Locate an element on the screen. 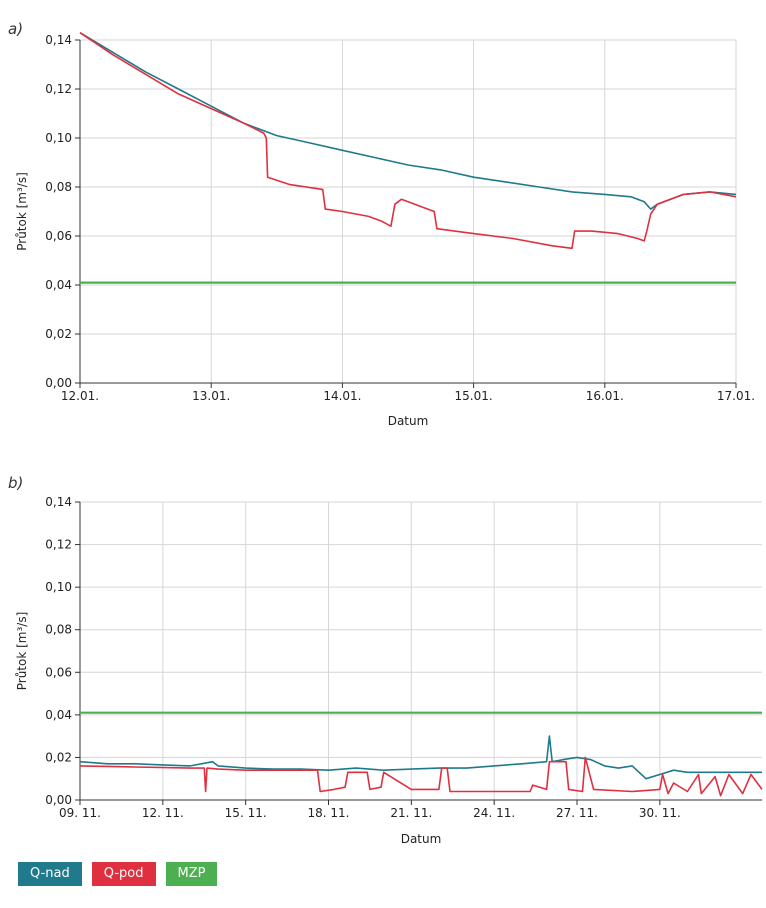 The height and width of the screenshot is (908, 766). series-q-pod-line is located at coordinates (421, 776).